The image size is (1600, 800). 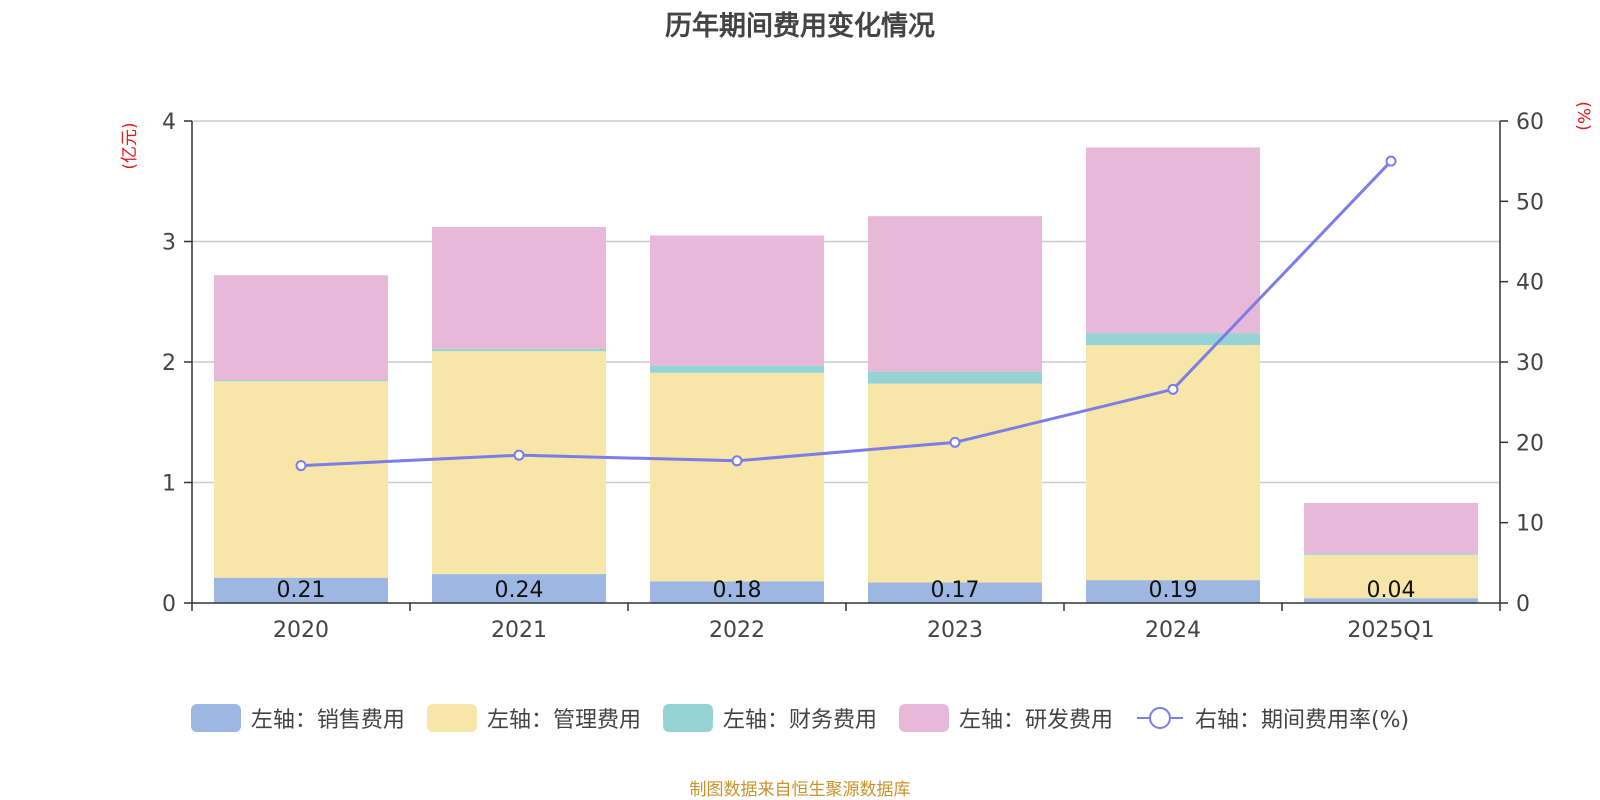 I want to click on legend-item: 左轴：研发费用, so click(x=1005, y=718).